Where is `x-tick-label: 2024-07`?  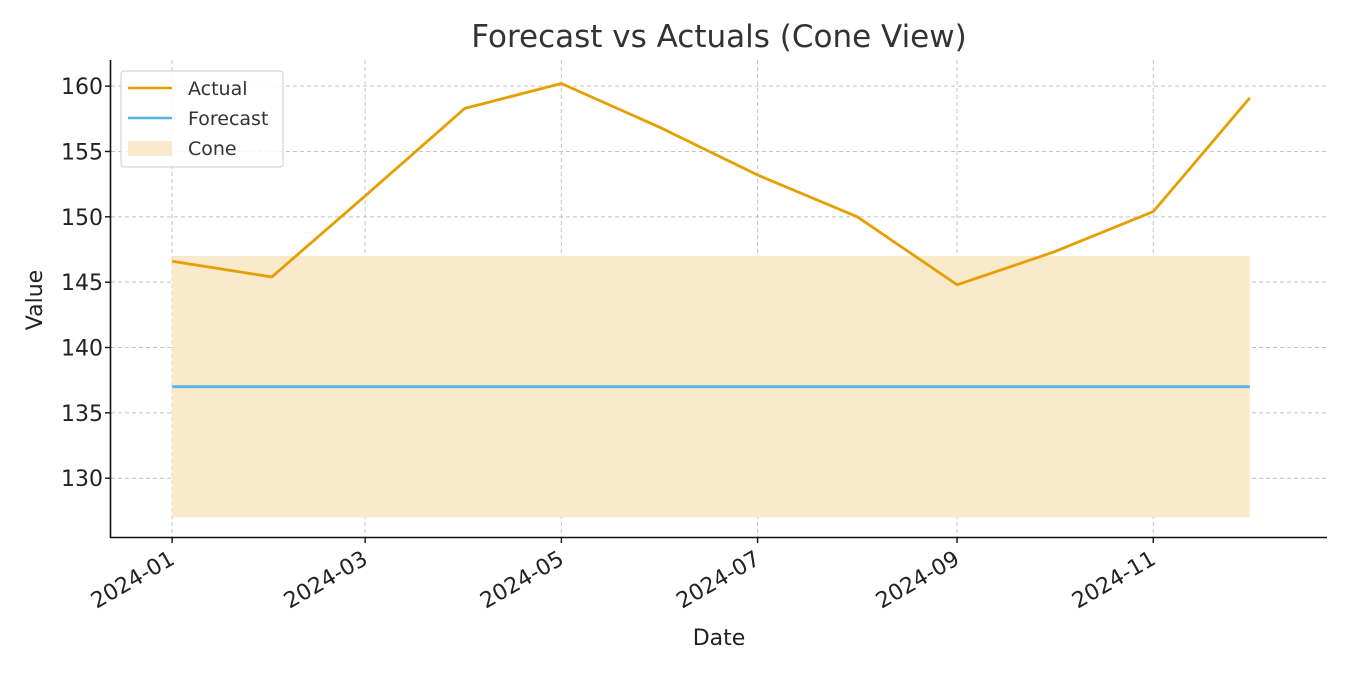
x-tick-label: 2024-07 is located at coordinates (718, 581).